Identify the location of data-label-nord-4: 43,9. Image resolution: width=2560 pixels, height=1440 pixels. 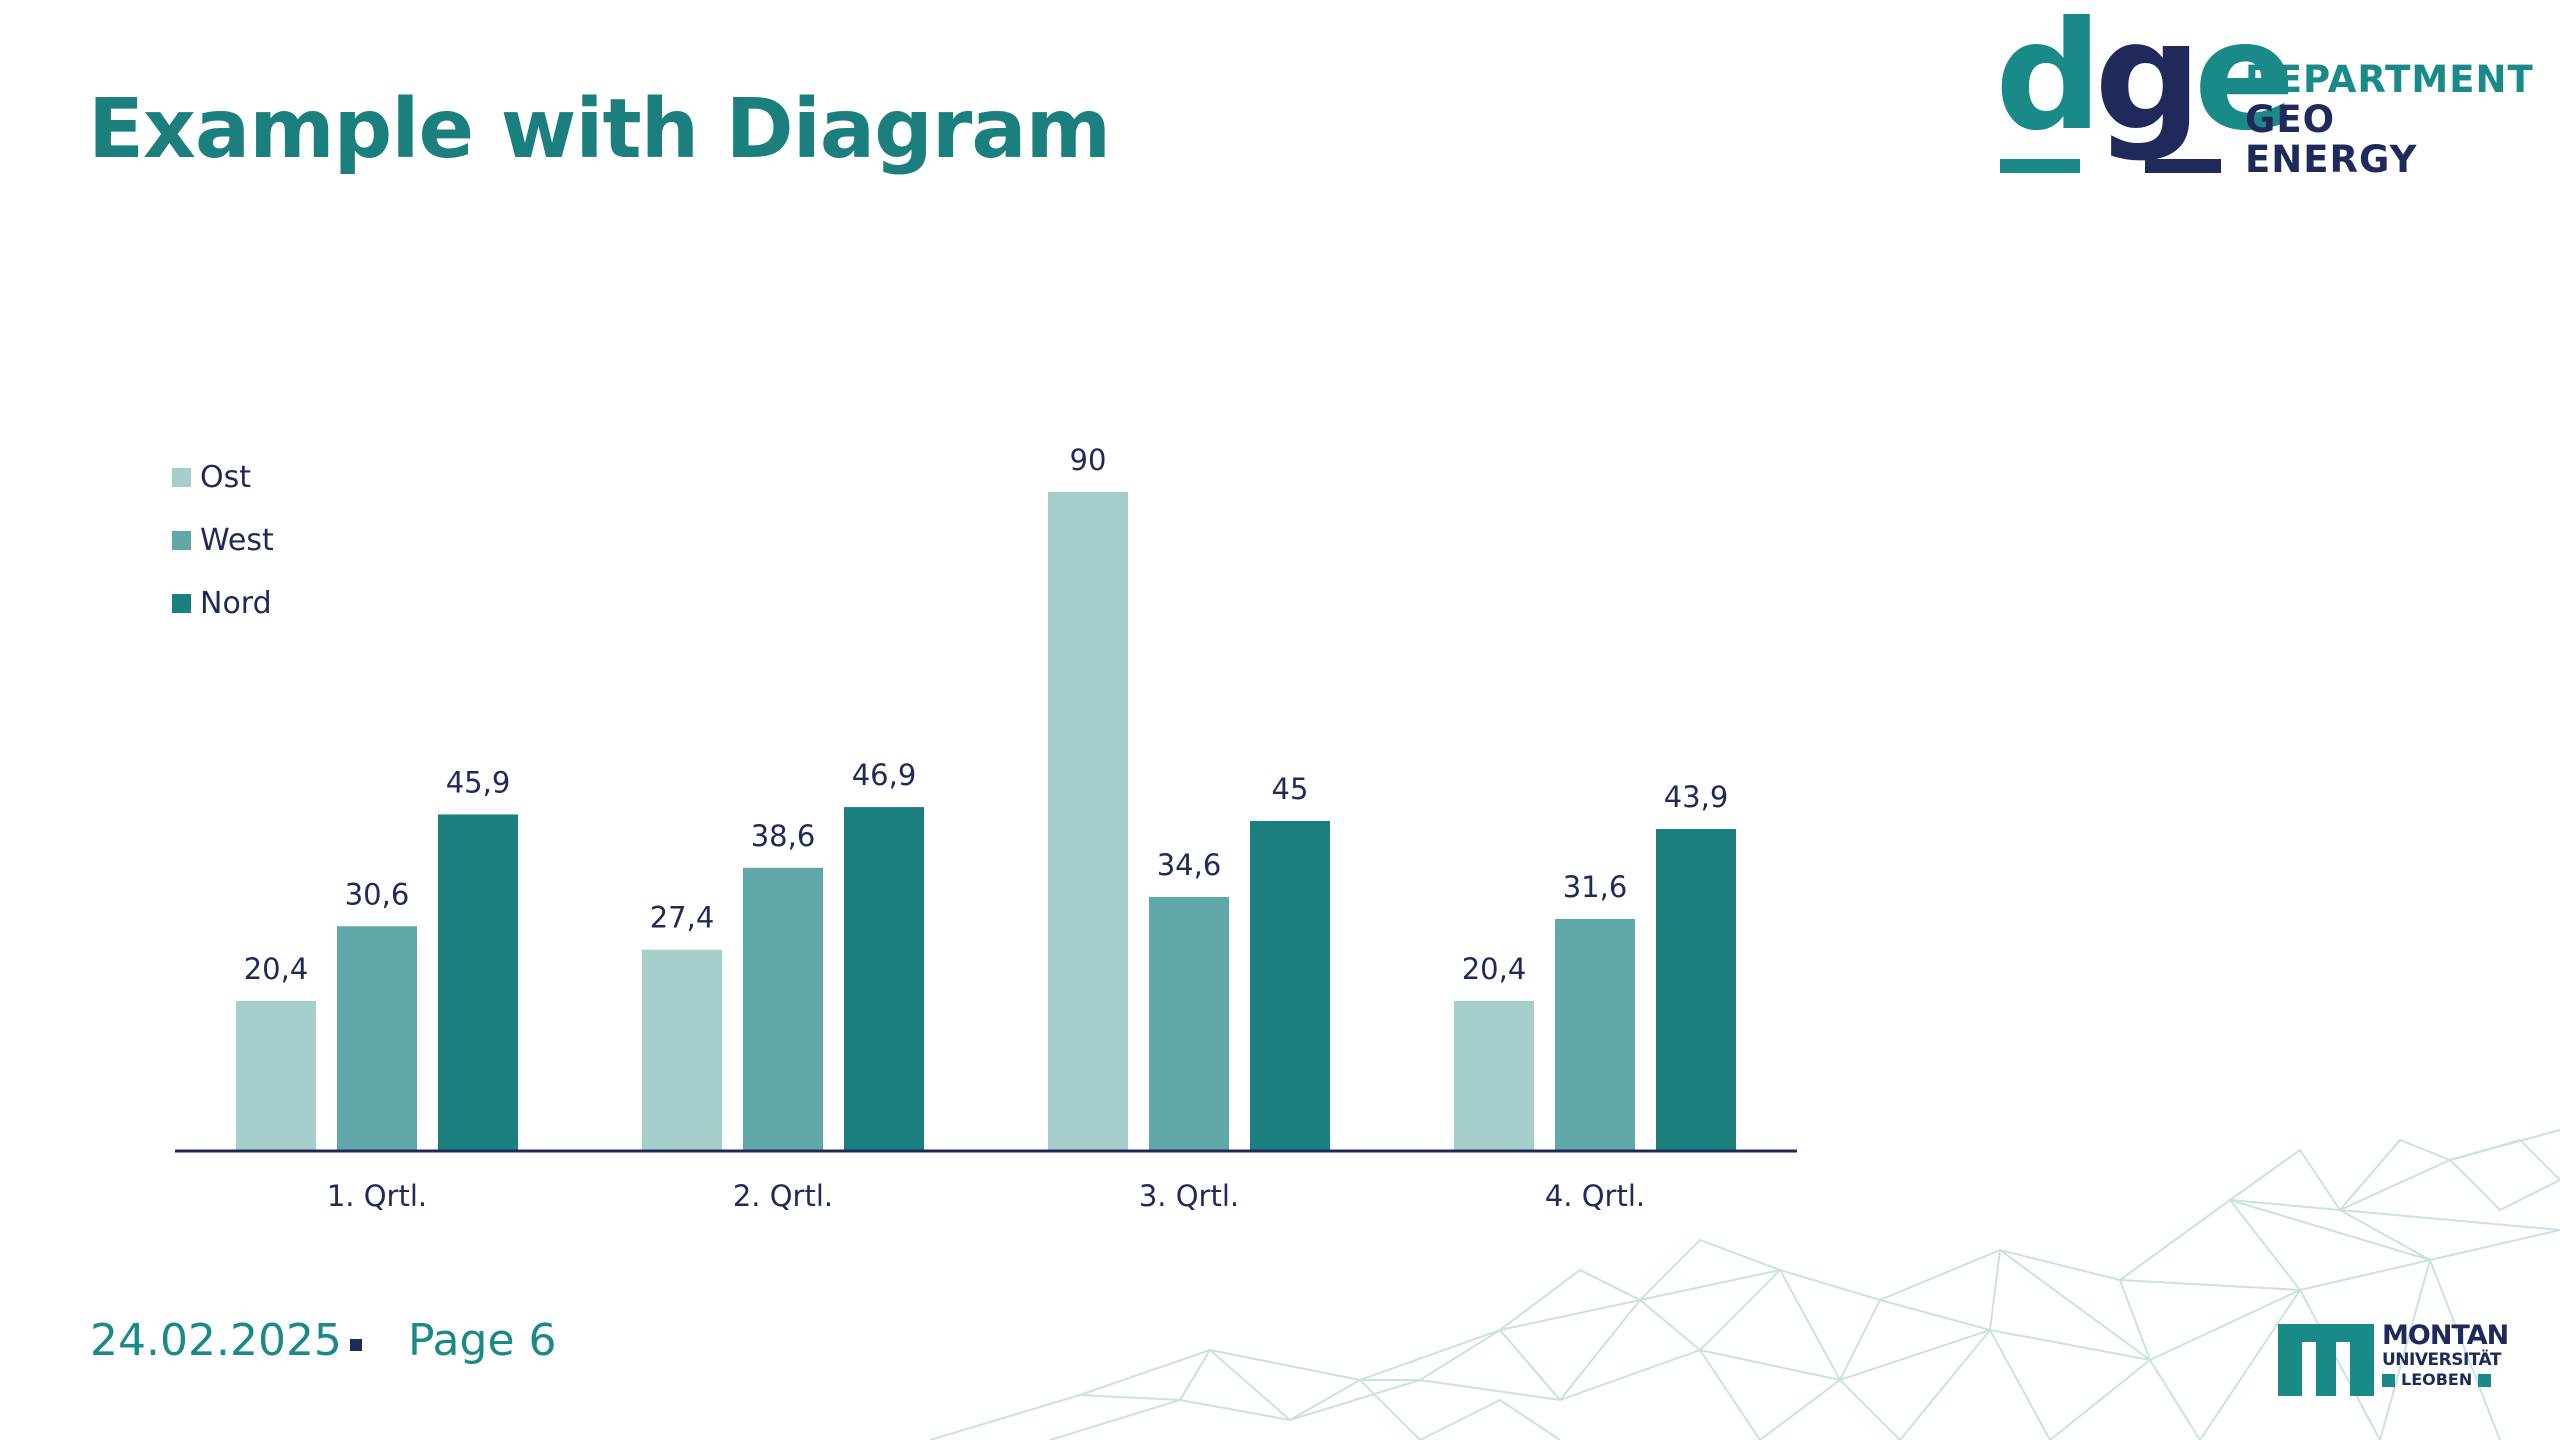
(1696, 797).